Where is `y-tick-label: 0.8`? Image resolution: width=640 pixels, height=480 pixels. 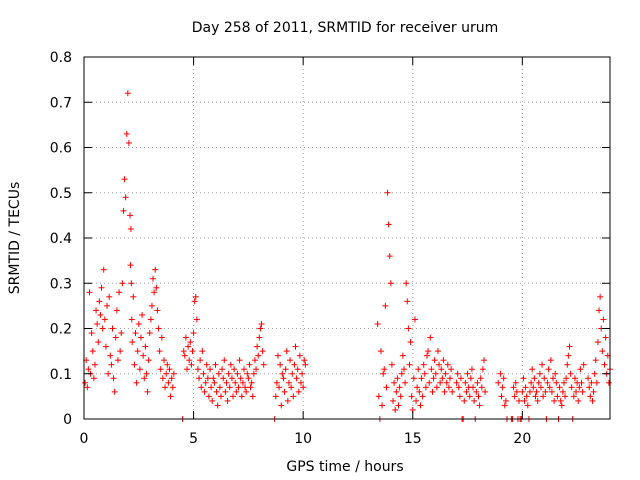 y-tick-label: 0.8 is located at coordinates (61, 58).